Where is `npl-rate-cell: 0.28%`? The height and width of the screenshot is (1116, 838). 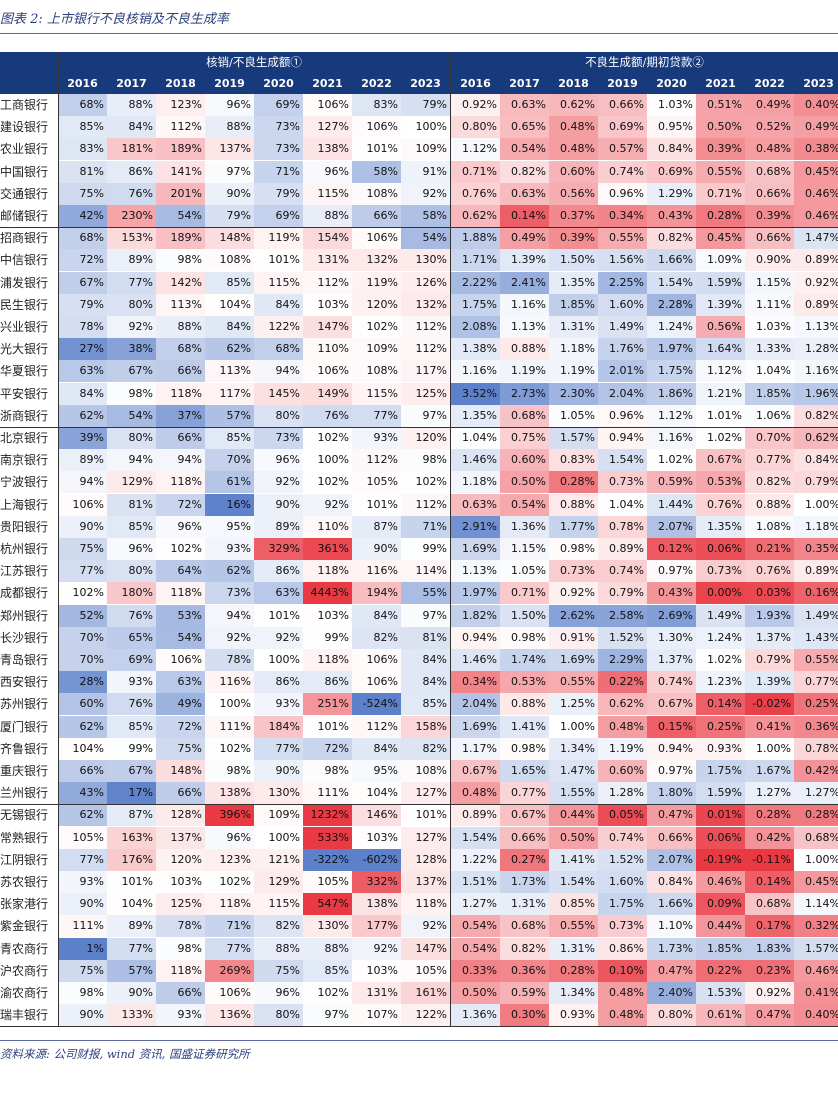 npl-rate-cell: 0.28% is located at coordinates (720, 216).